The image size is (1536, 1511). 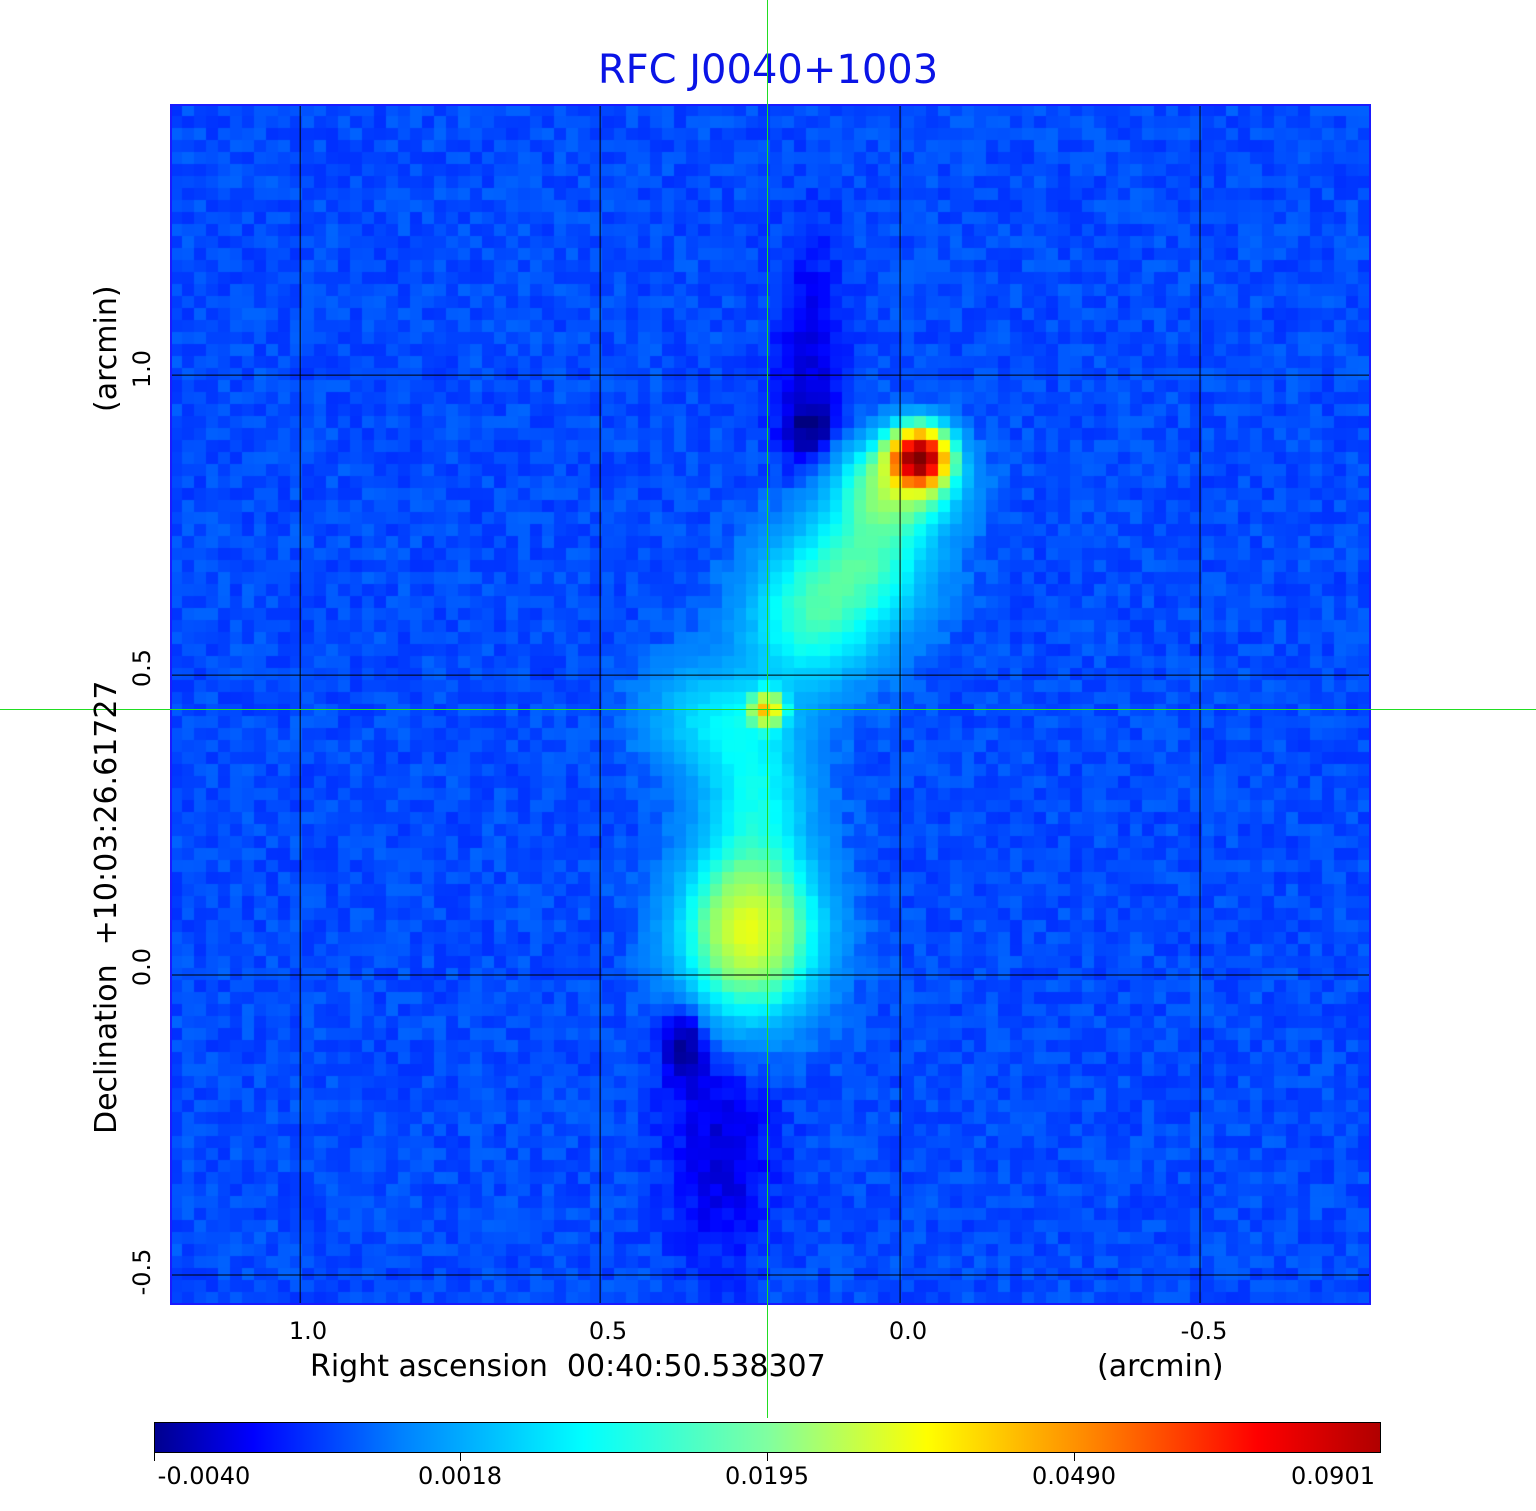 What do you see at coordinates (106, 907) in the screenshot?
I see `y-axis-label: Declination +10:03:26.61727` at bounding box center [106, 907].